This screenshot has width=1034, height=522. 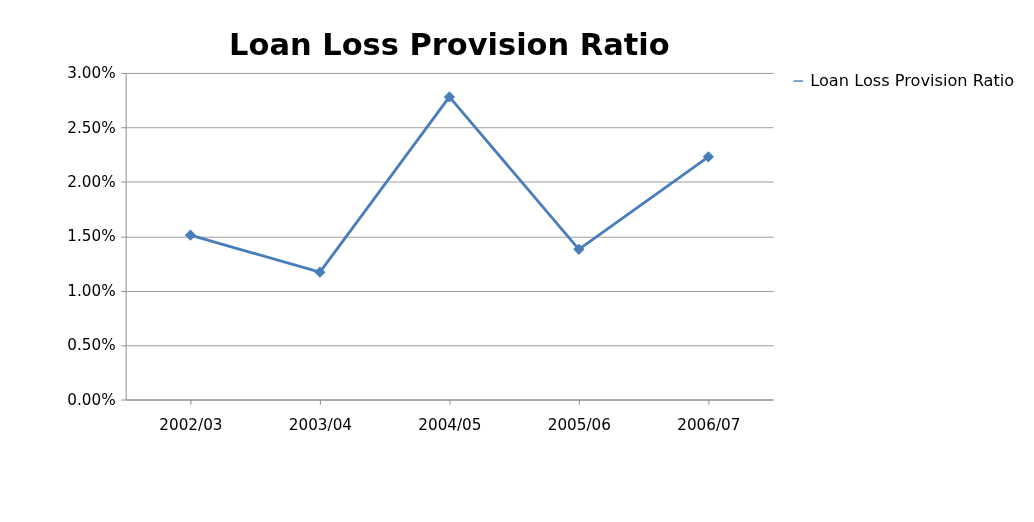 I want to click on x-tick-label: 2006/07, so click(x=709, y=425).